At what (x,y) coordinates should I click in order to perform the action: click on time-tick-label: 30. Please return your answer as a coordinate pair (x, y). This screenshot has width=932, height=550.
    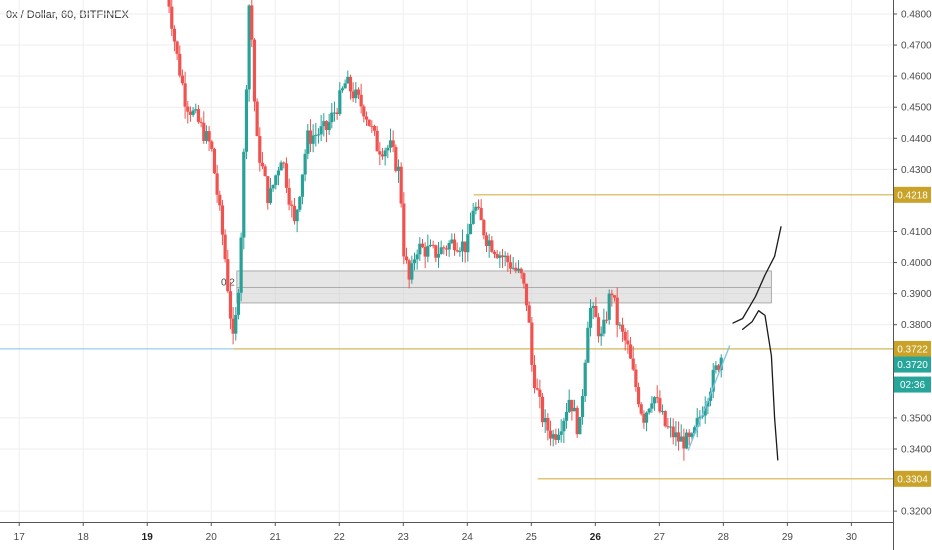
    Looking at the image, I should click on (852, 537).